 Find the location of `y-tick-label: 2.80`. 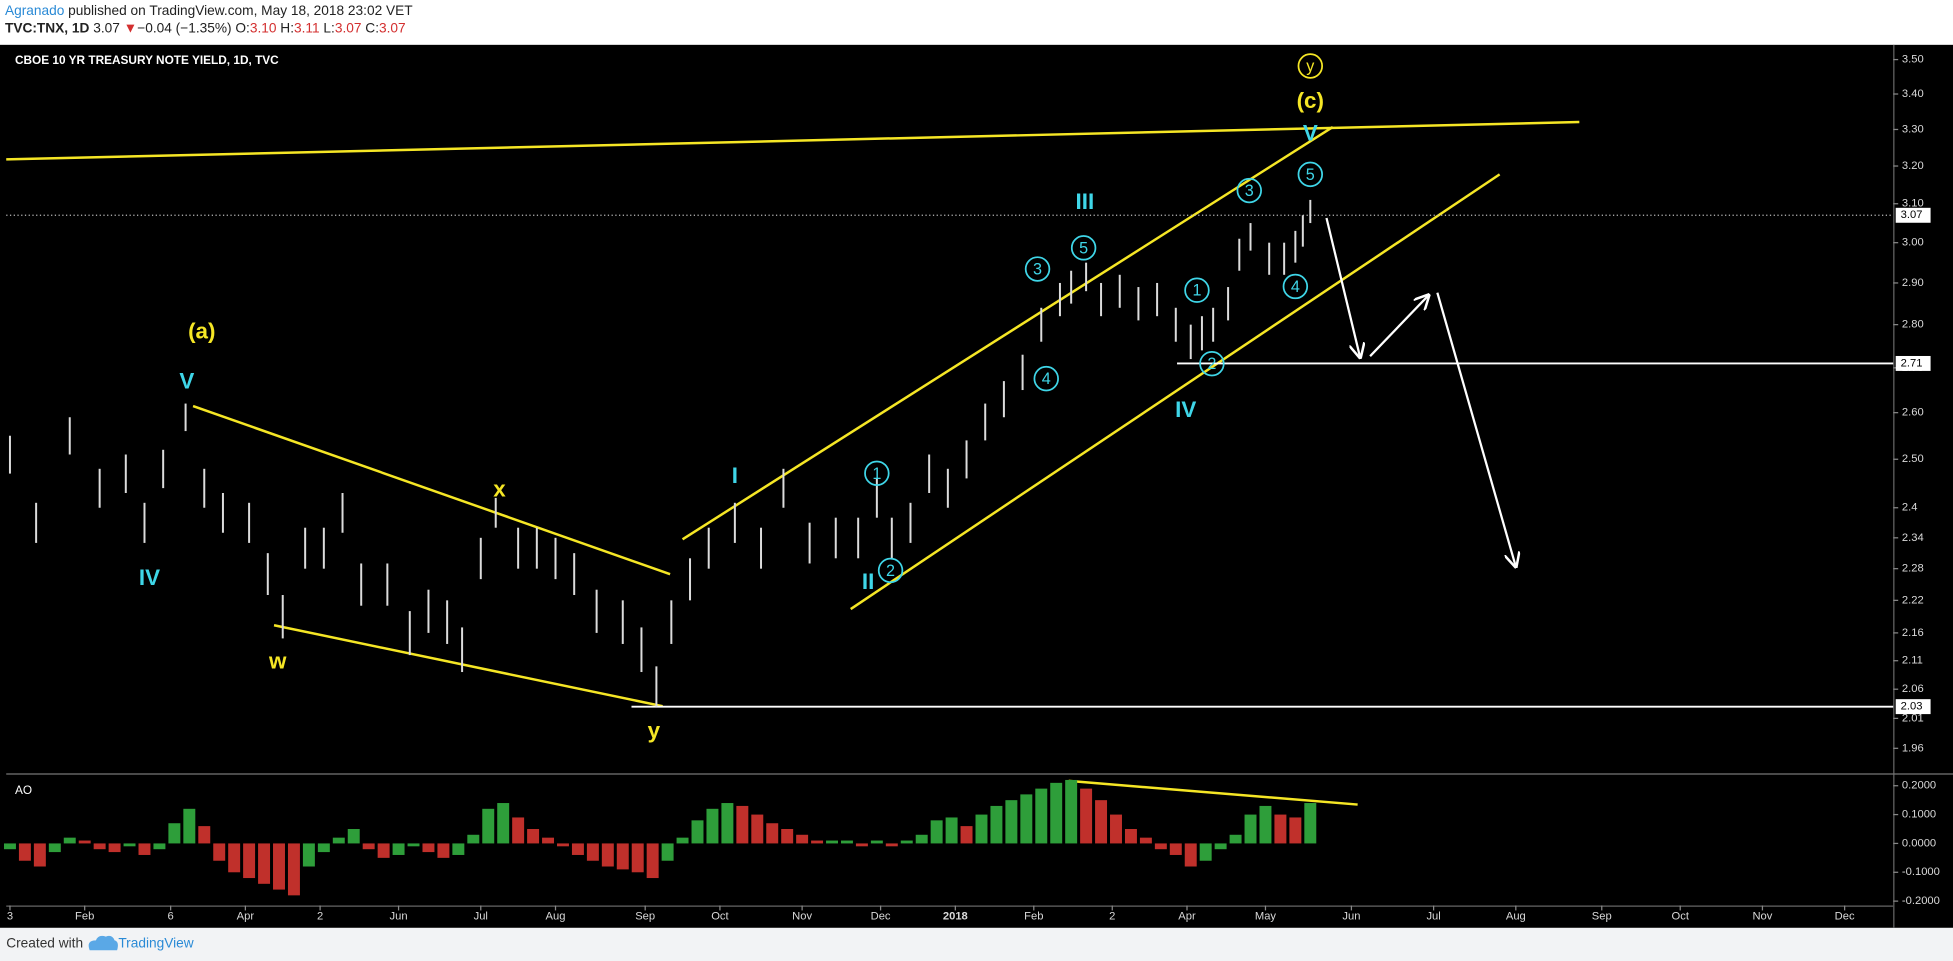

y-tick-label: 2.80 is located at coordinates (1913, 325).